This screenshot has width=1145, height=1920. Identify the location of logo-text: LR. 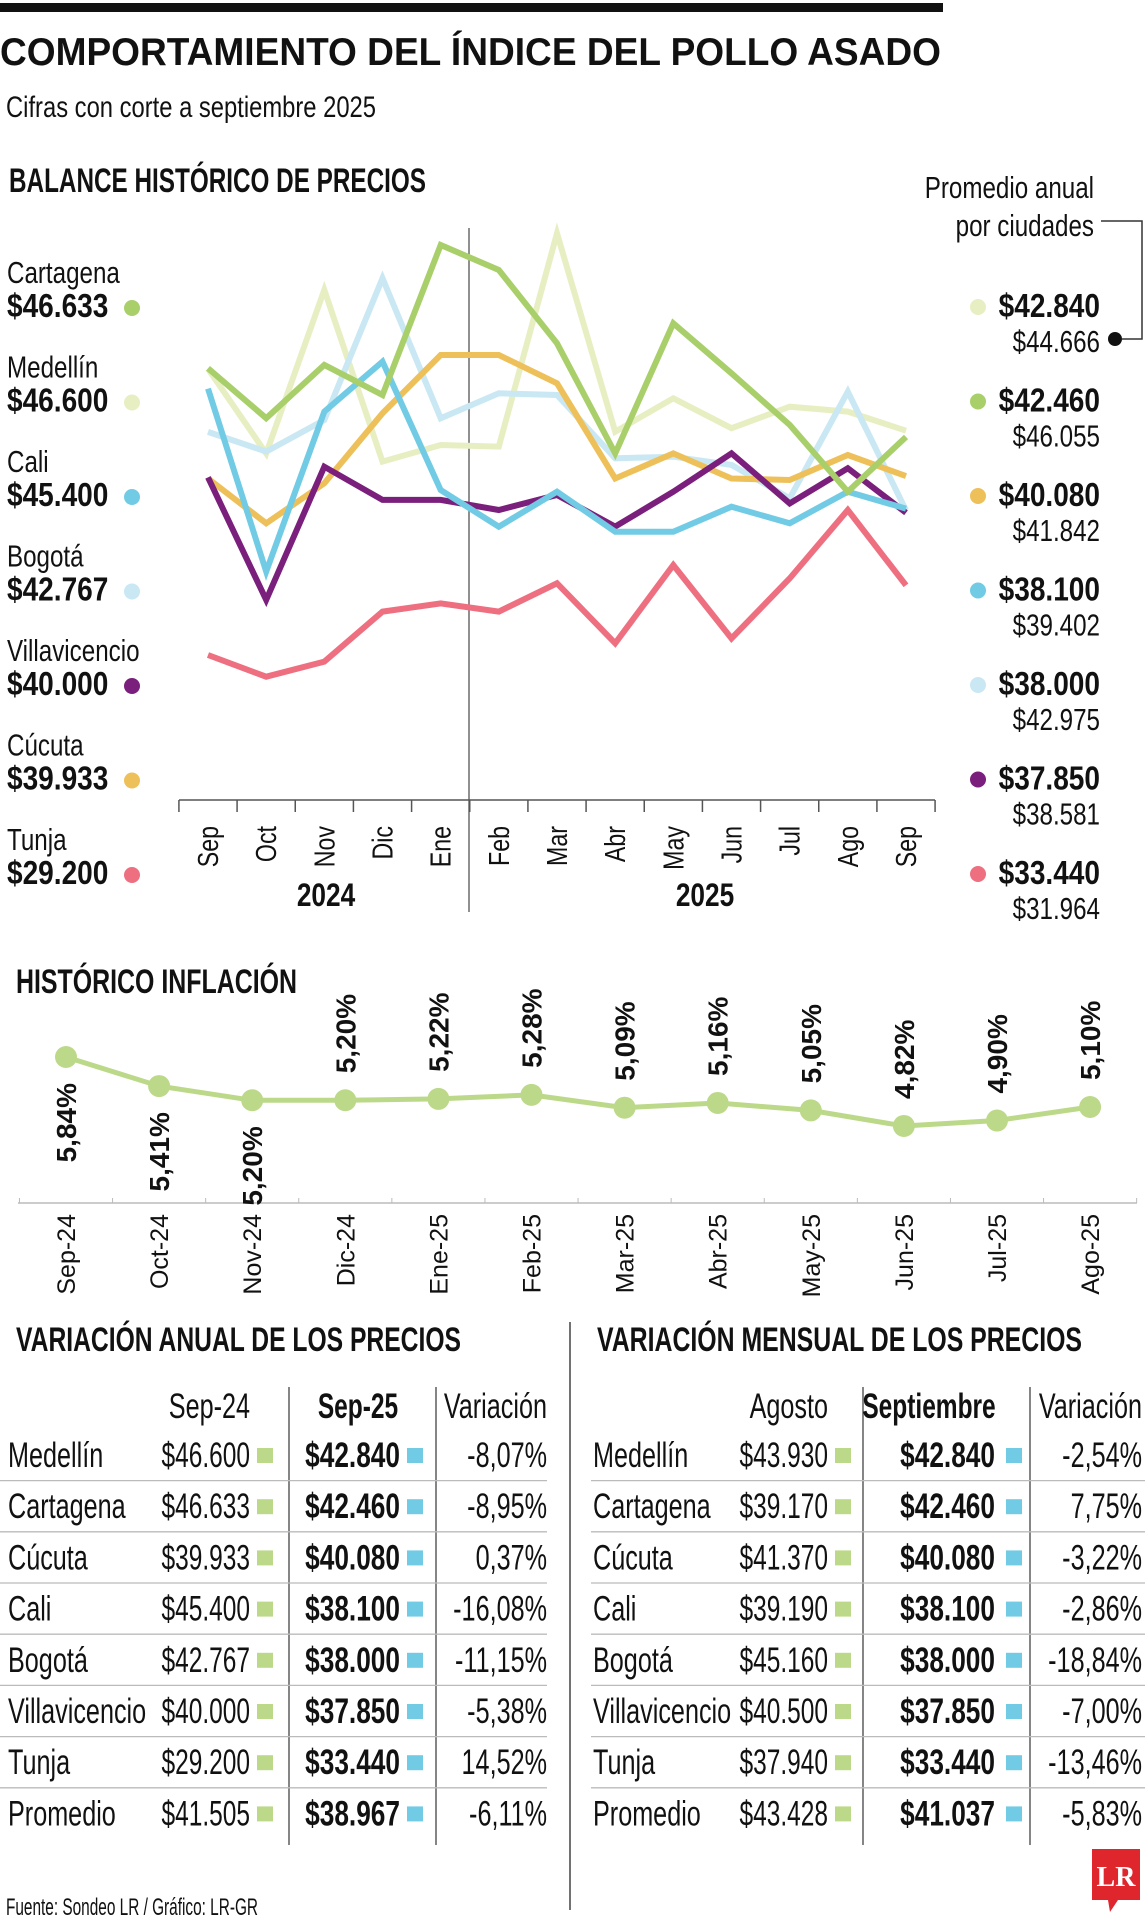
(1117, 1877).